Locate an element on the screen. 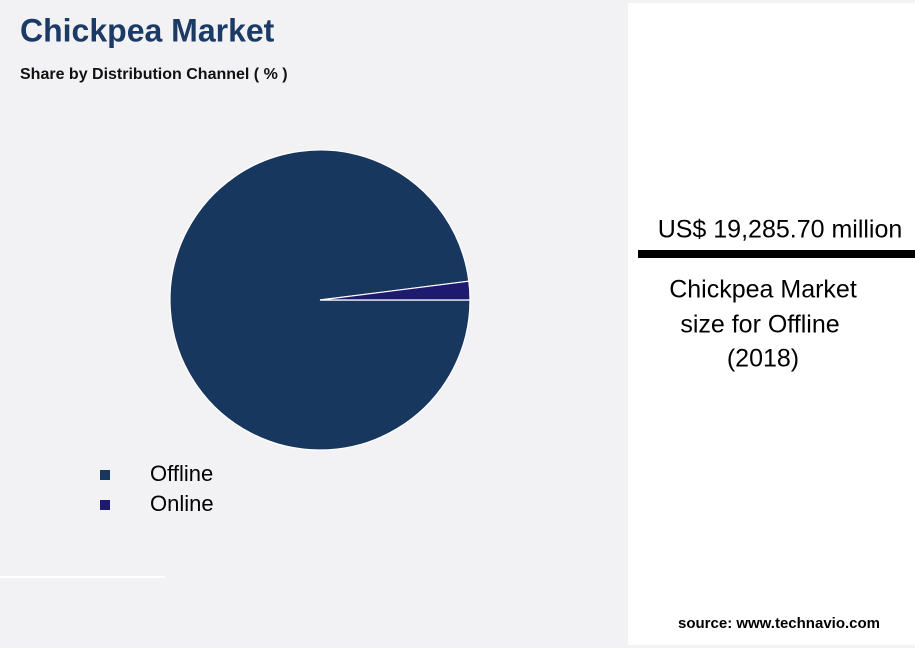 This screenshot has width=915, height=648. chart-title: Chickpea Market is located at coordinates (147, 30).